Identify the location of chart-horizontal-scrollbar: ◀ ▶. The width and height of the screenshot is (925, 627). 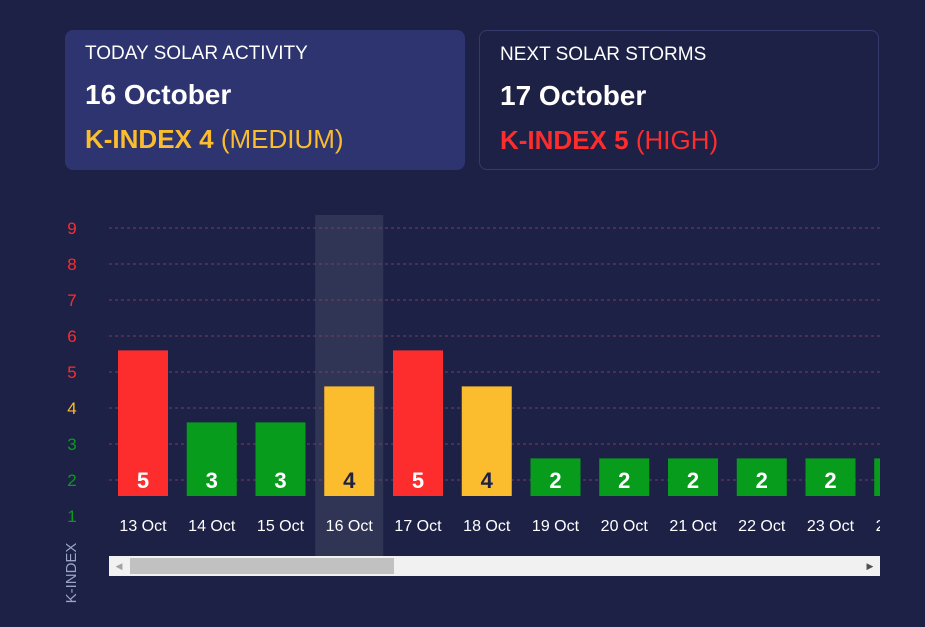
(494, 566).